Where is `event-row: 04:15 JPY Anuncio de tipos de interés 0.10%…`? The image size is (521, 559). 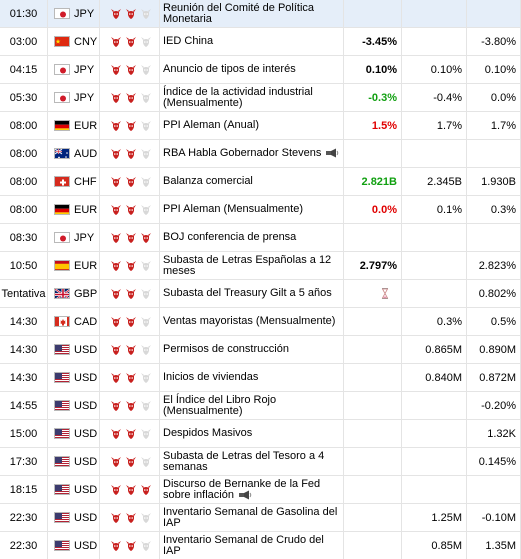
event-row: 04:15 JPY Anuncio de tipos de interés 0.10%… is located at coordinates (260, 70).